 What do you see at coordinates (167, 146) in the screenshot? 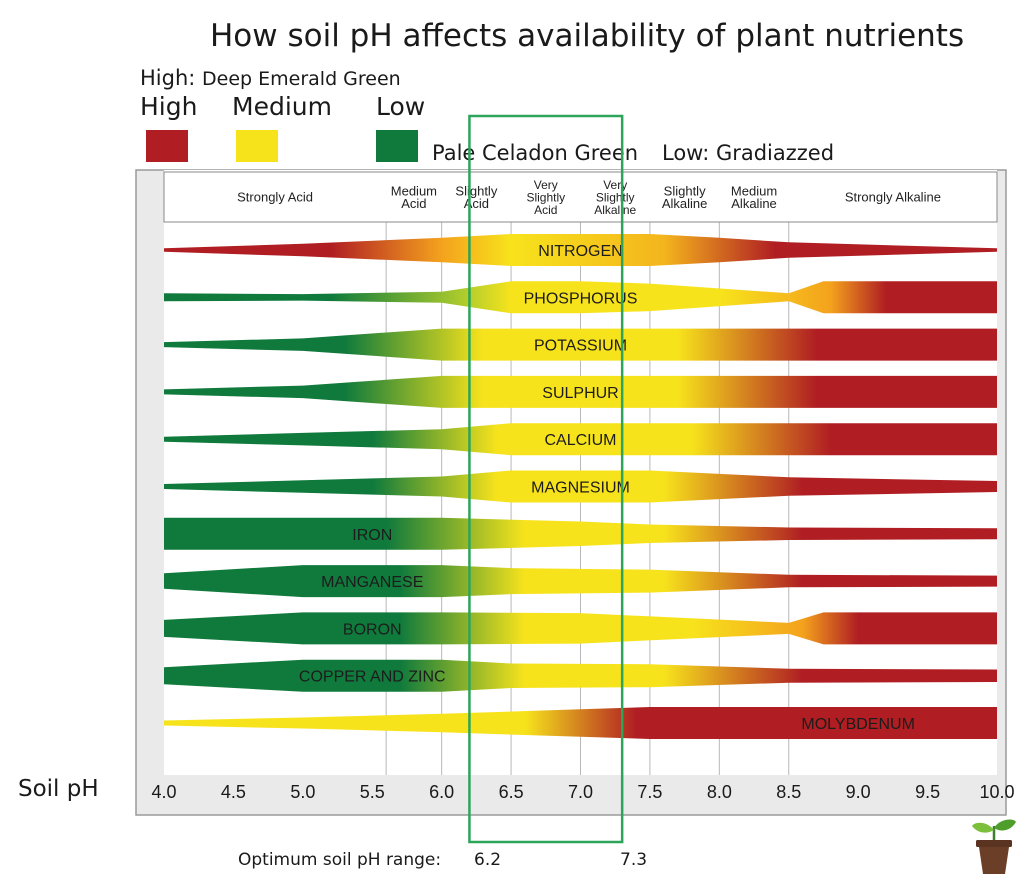
I see `legend-swatch-high` at bounding box center [167, 146].